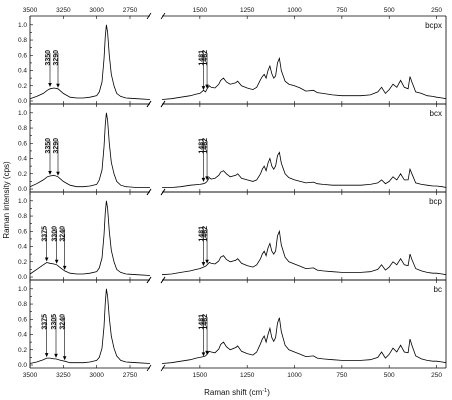 The width and height of the screenshot is (452, 400). I want to click on top-x-tick-label: 2750, so click(130, 10).